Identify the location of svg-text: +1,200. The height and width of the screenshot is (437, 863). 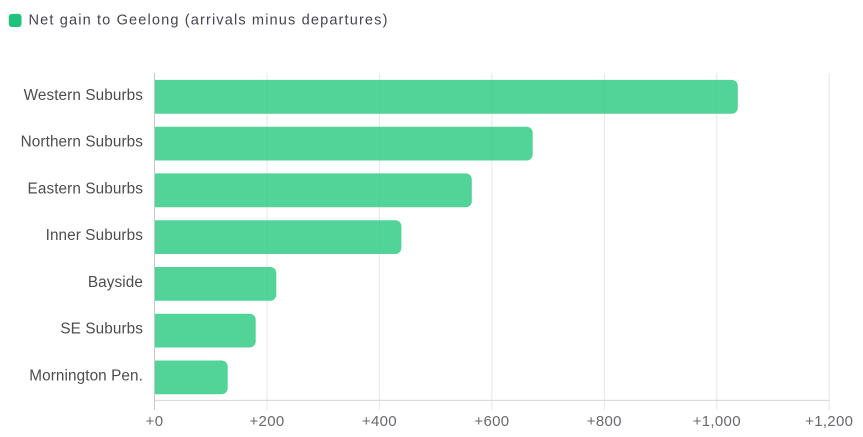
(829, 421).